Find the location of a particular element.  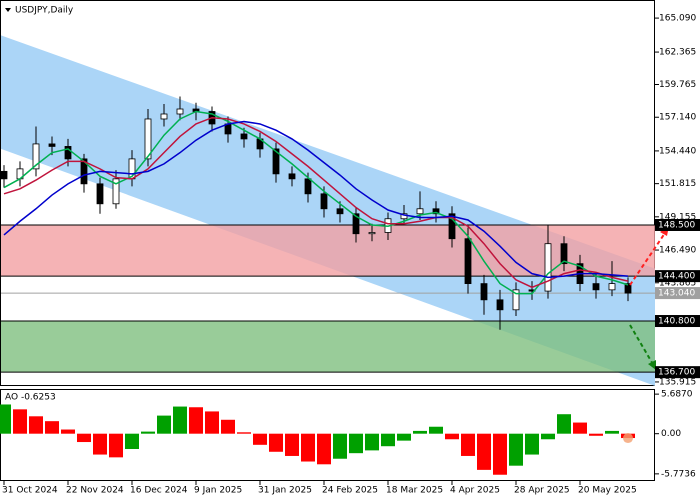

price-tag-label: 143.040 is located at coordinates (676, 294).